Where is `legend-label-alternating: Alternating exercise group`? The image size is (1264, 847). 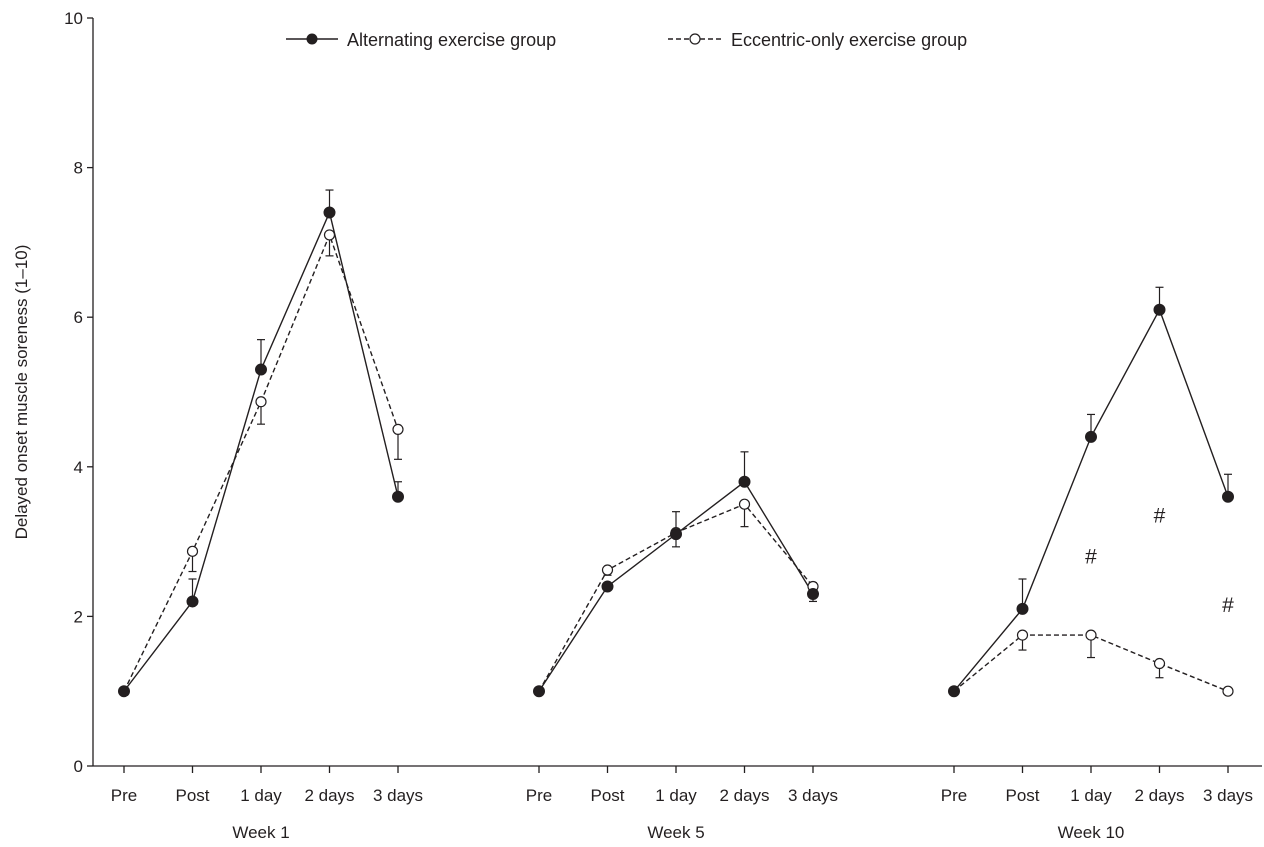
legend-label-alternating: Alternating exercise group is located at coordinates (451, 40).